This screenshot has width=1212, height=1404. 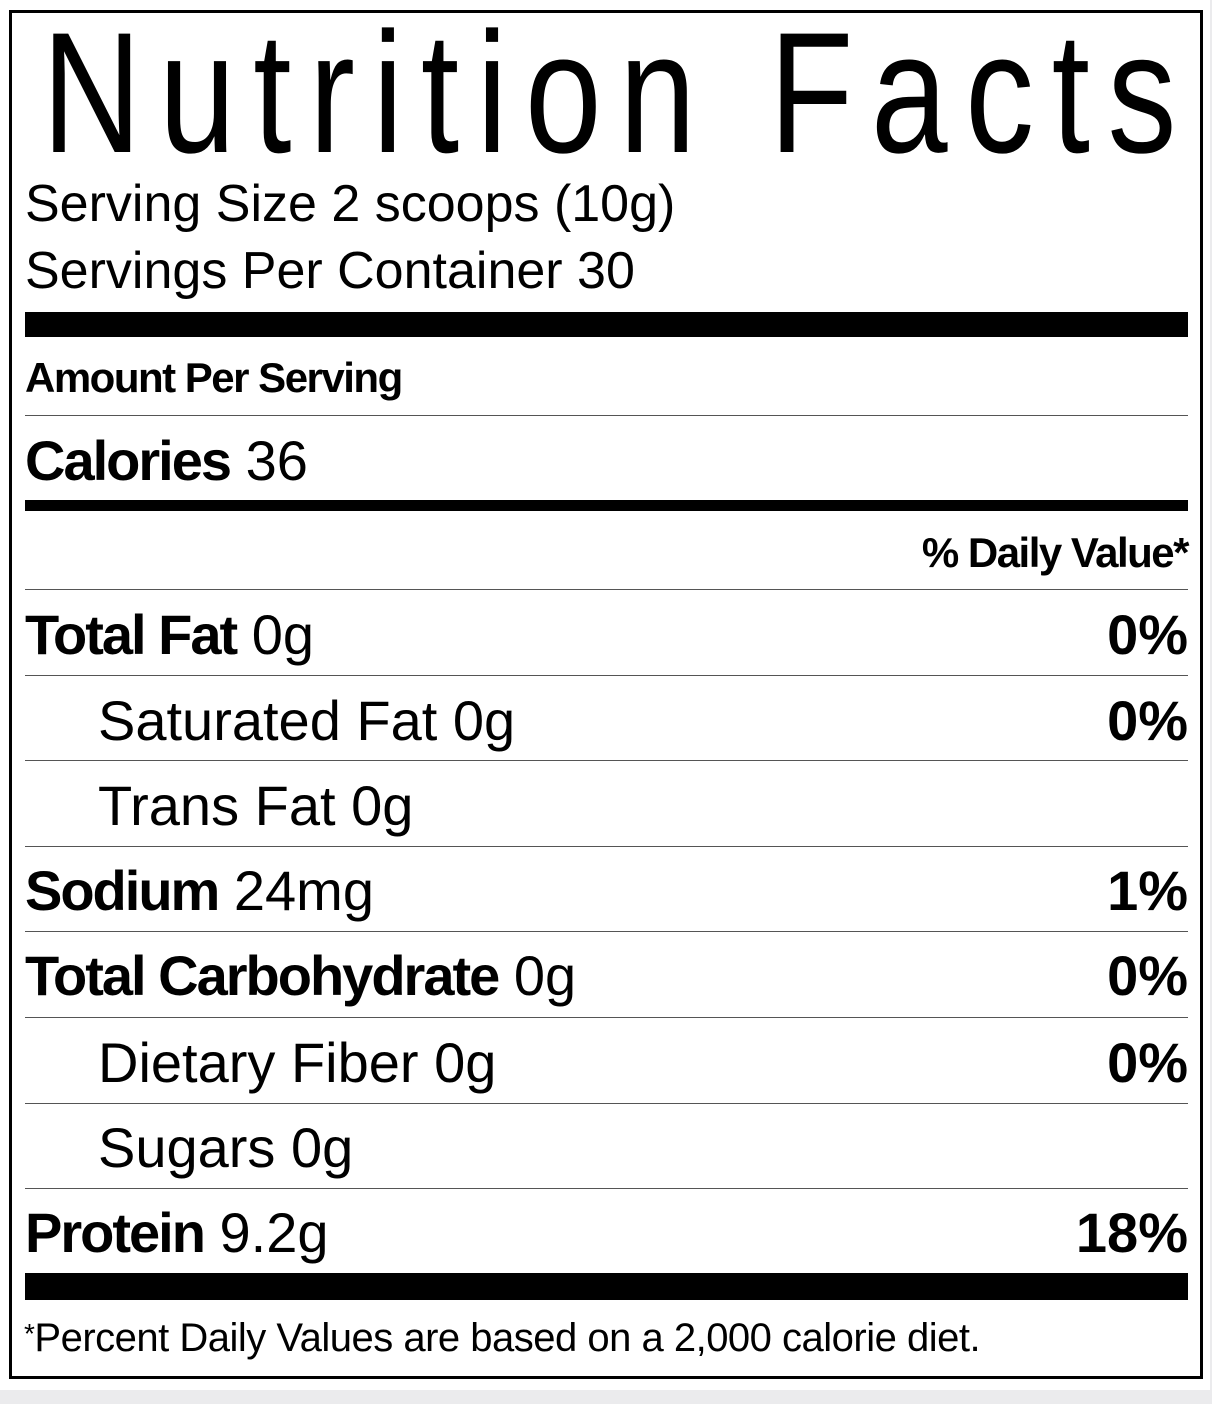 What do you see at coordinates (131, 634) in the screenshot?
I see `nutrient-label: Total Fat` at bounding box center [131, 634].